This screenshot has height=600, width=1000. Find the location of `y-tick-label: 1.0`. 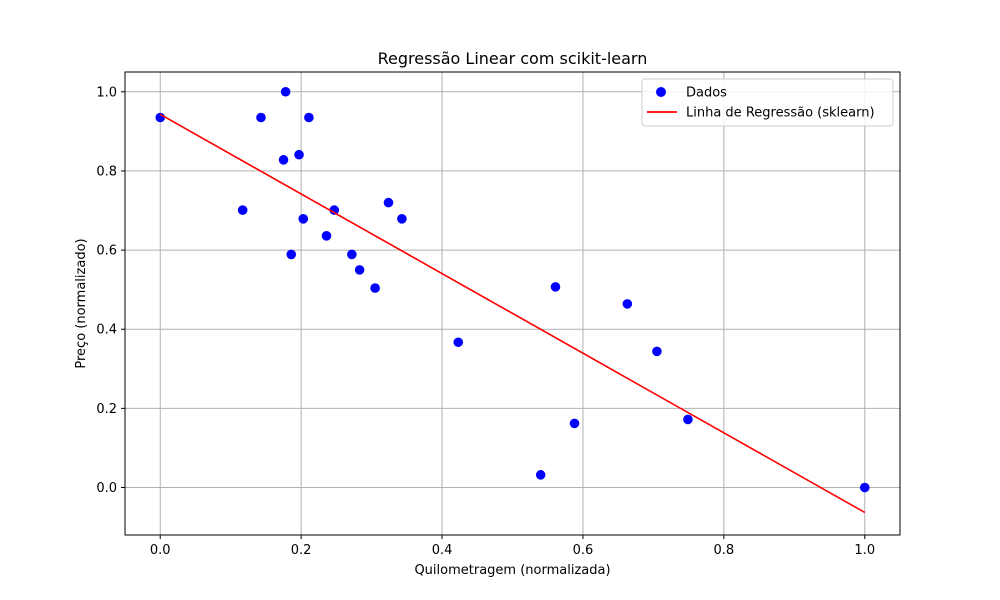

y-tick-label: 1.0 is located at coordinates (106, 92).